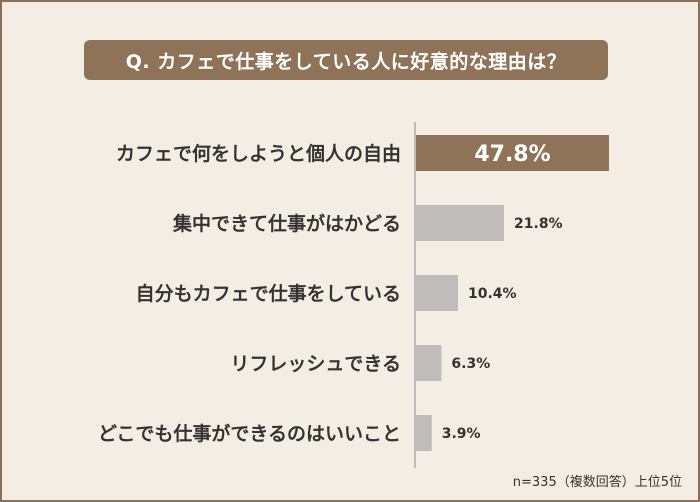  What do you see at coordinates (470, 364) in the screenshot?
I see `value-label: 6.3%` at bounding box center [470, 364].